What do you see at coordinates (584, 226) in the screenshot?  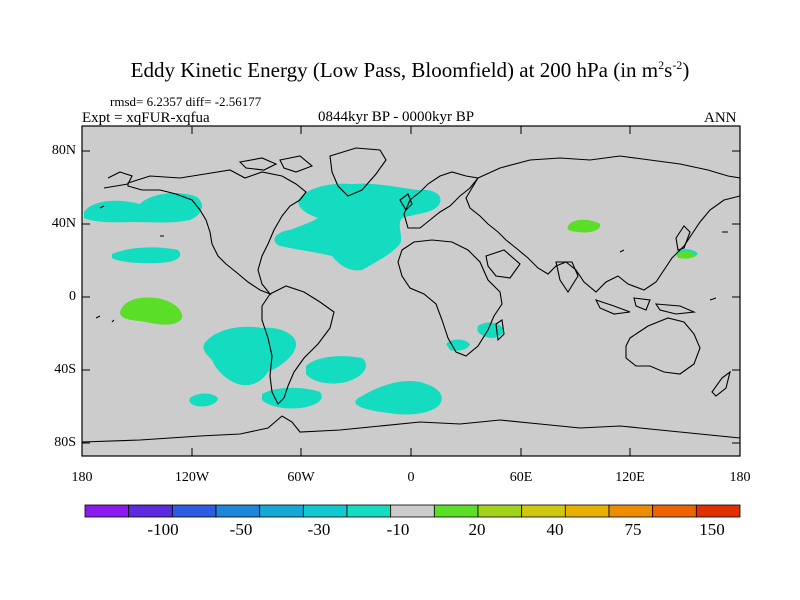 I see `central-asia-positive-region` at bounding box center [584, 226].